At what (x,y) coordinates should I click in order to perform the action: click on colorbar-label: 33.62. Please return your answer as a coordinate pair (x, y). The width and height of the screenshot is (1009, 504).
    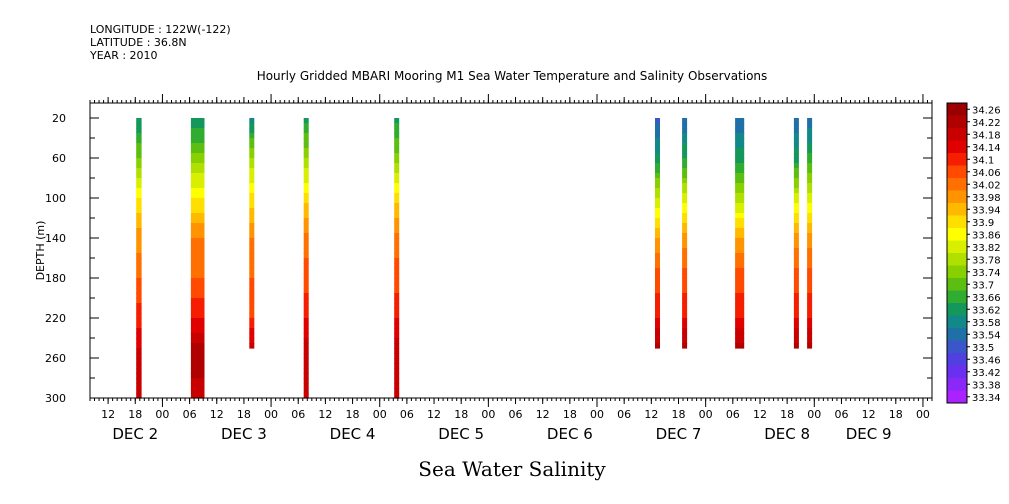
    Looking at the image, I should click on (986, 310).